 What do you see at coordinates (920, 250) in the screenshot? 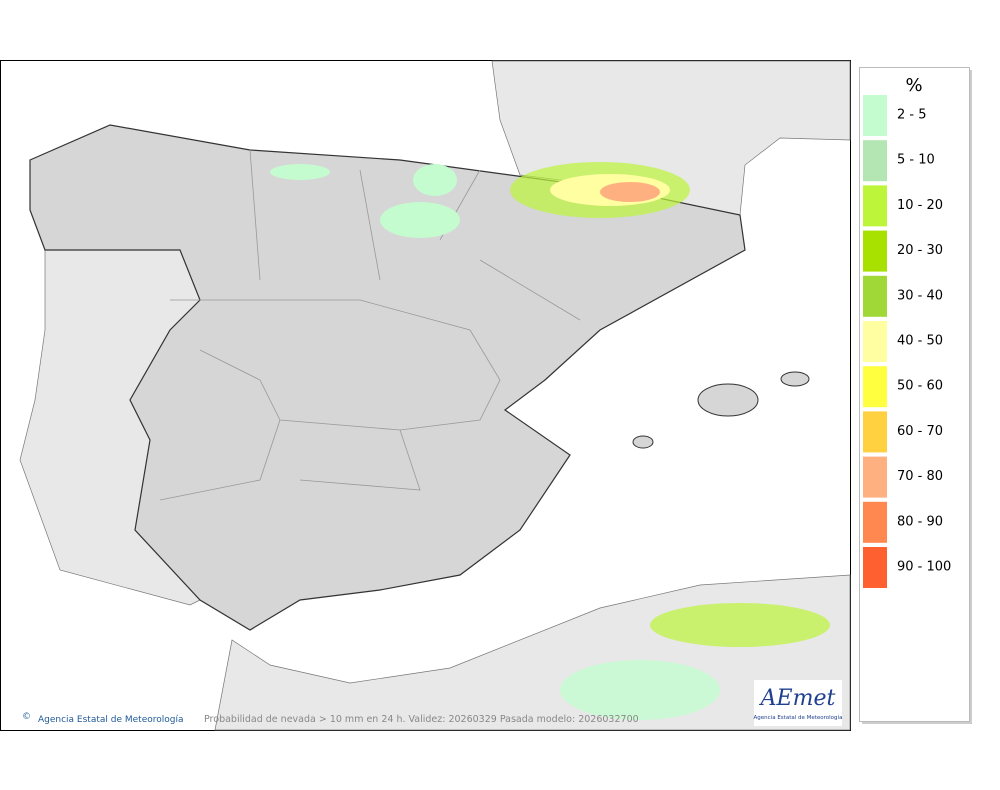
I see `legend-label: 20 - 30` at bounding box center [920, 250].